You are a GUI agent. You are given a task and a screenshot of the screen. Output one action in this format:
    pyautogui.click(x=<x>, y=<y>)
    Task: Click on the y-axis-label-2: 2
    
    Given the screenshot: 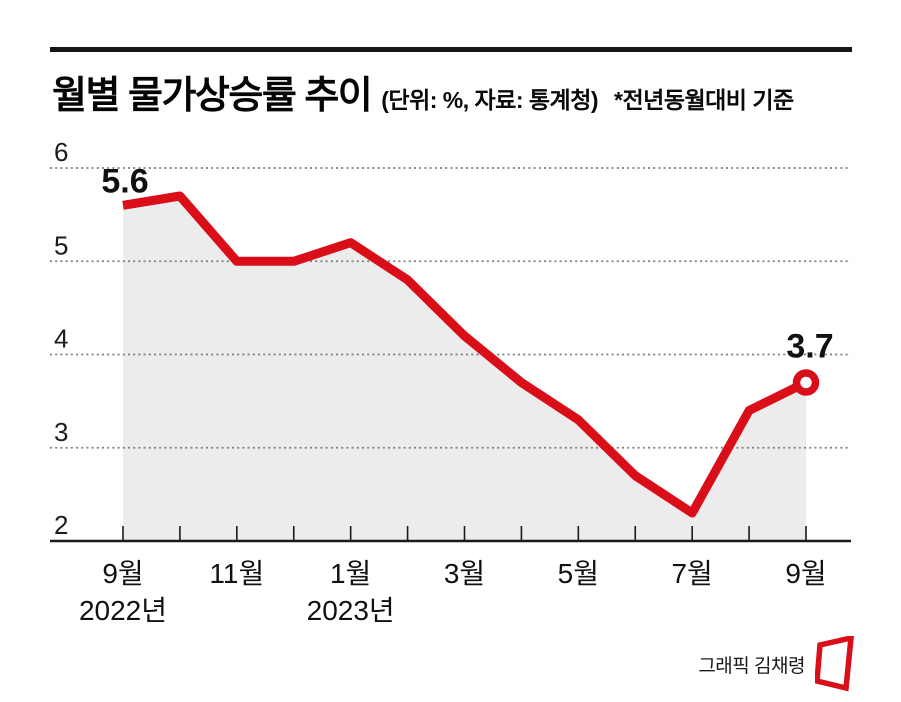 What is the action you would take?
    pyautogui.click(x=61, y=525)
    